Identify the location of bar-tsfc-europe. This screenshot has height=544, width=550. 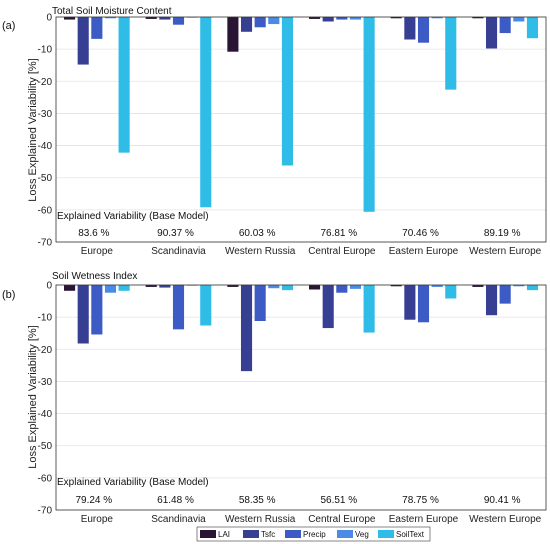
(83, 41).